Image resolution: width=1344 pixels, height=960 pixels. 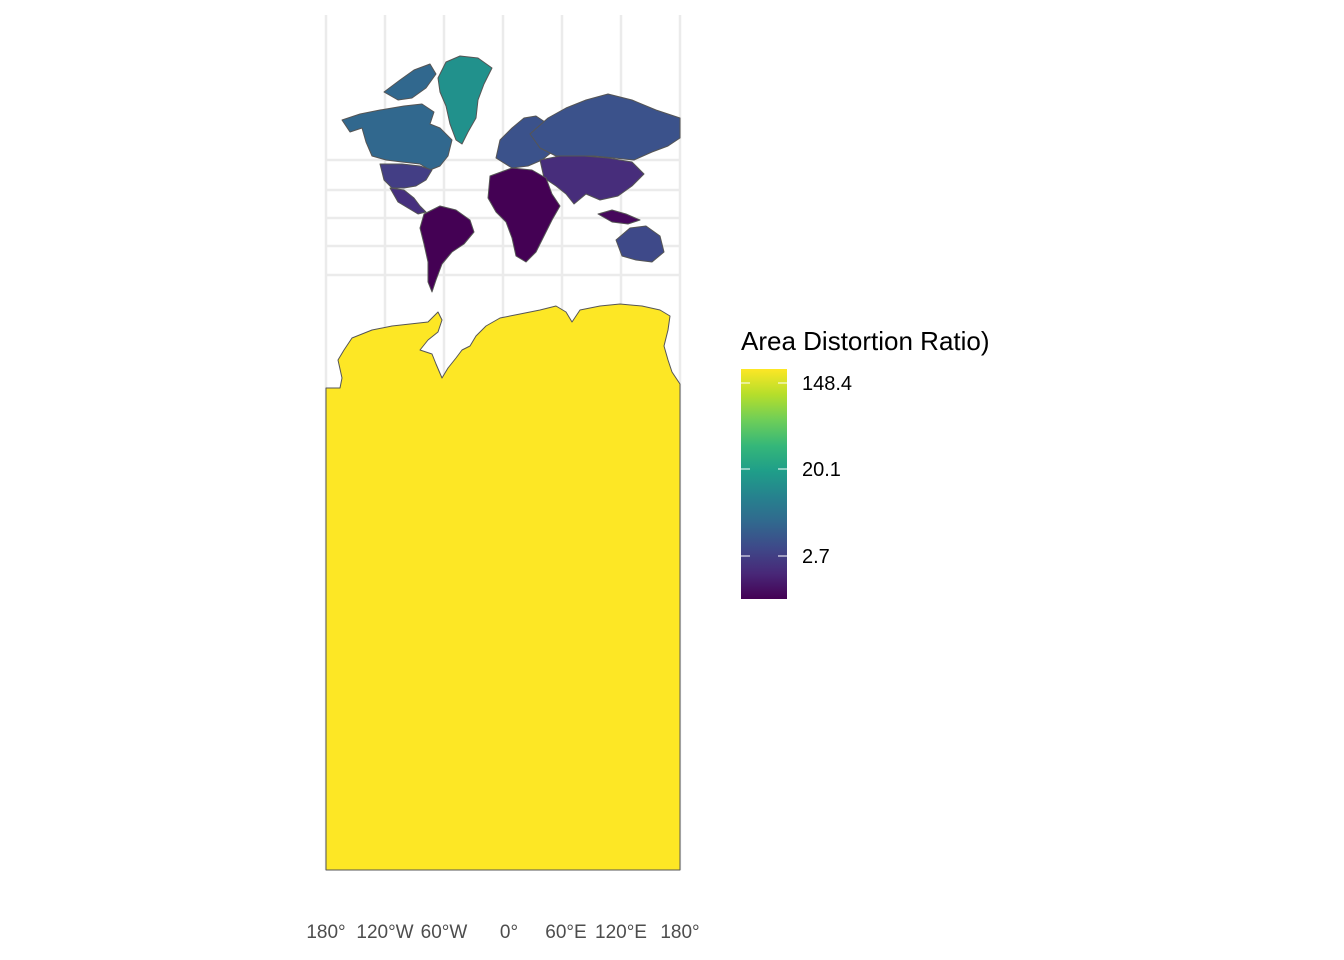 What do you see at coordinates (821, 470) in the screenshot?
I see `legend-break-label: 20.1` at bounding box center [821, 470].